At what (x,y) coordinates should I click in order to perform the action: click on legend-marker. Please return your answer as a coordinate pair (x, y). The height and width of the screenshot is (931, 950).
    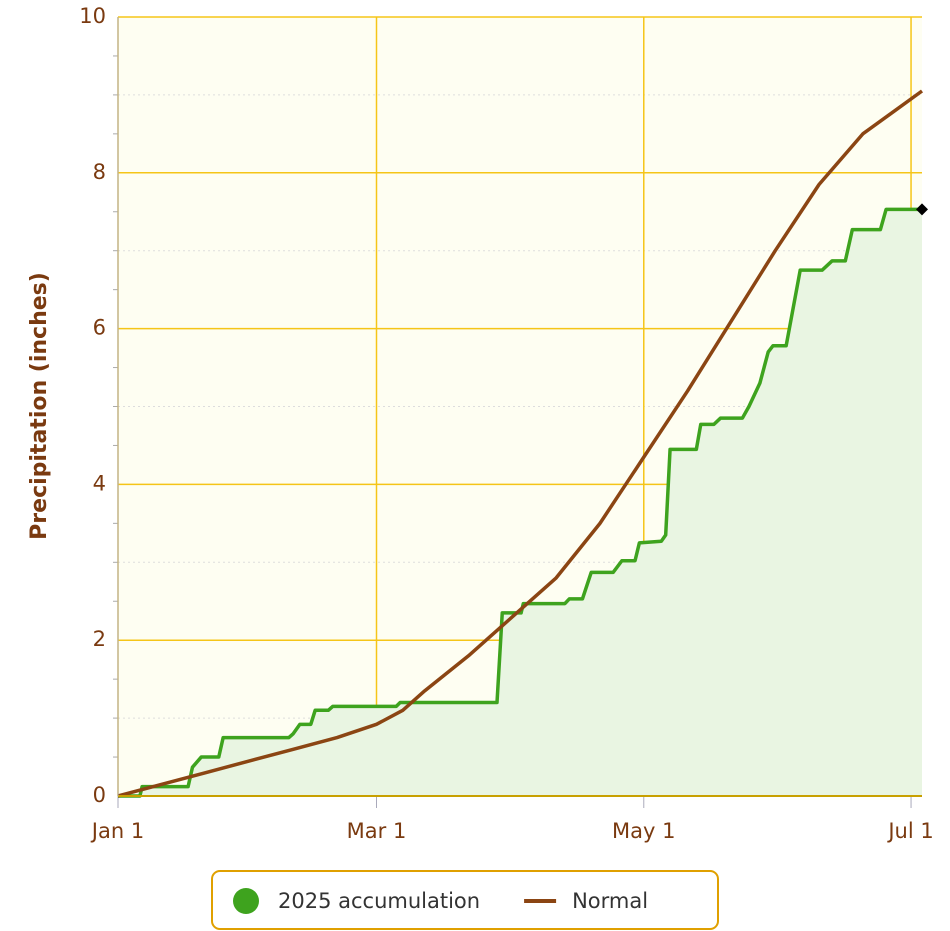
    Looking at the image, I should click on (246, 901).